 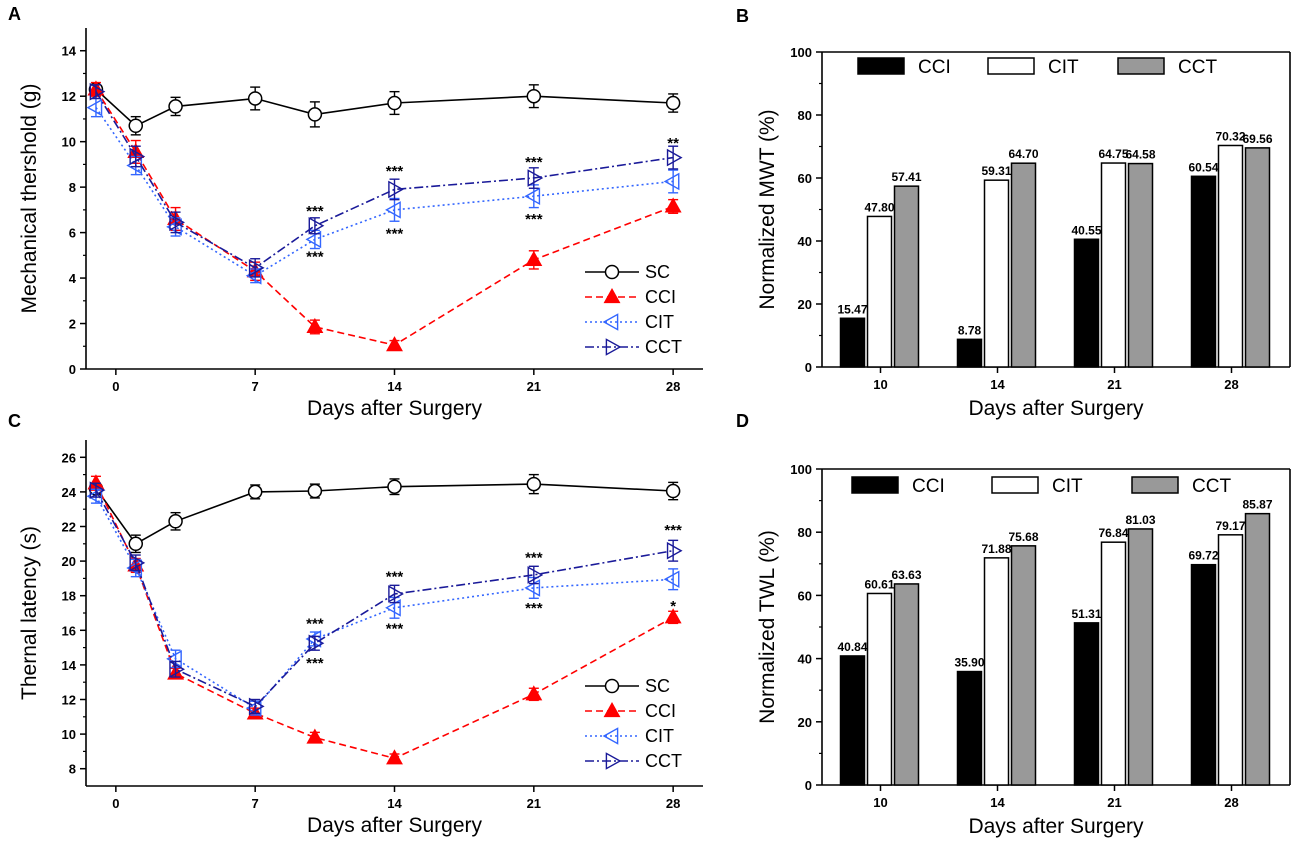 What do you see at coordinates (69, 527) in the screenshot?
I see `y-tick-label: 22` at bounding box center [69, 527].